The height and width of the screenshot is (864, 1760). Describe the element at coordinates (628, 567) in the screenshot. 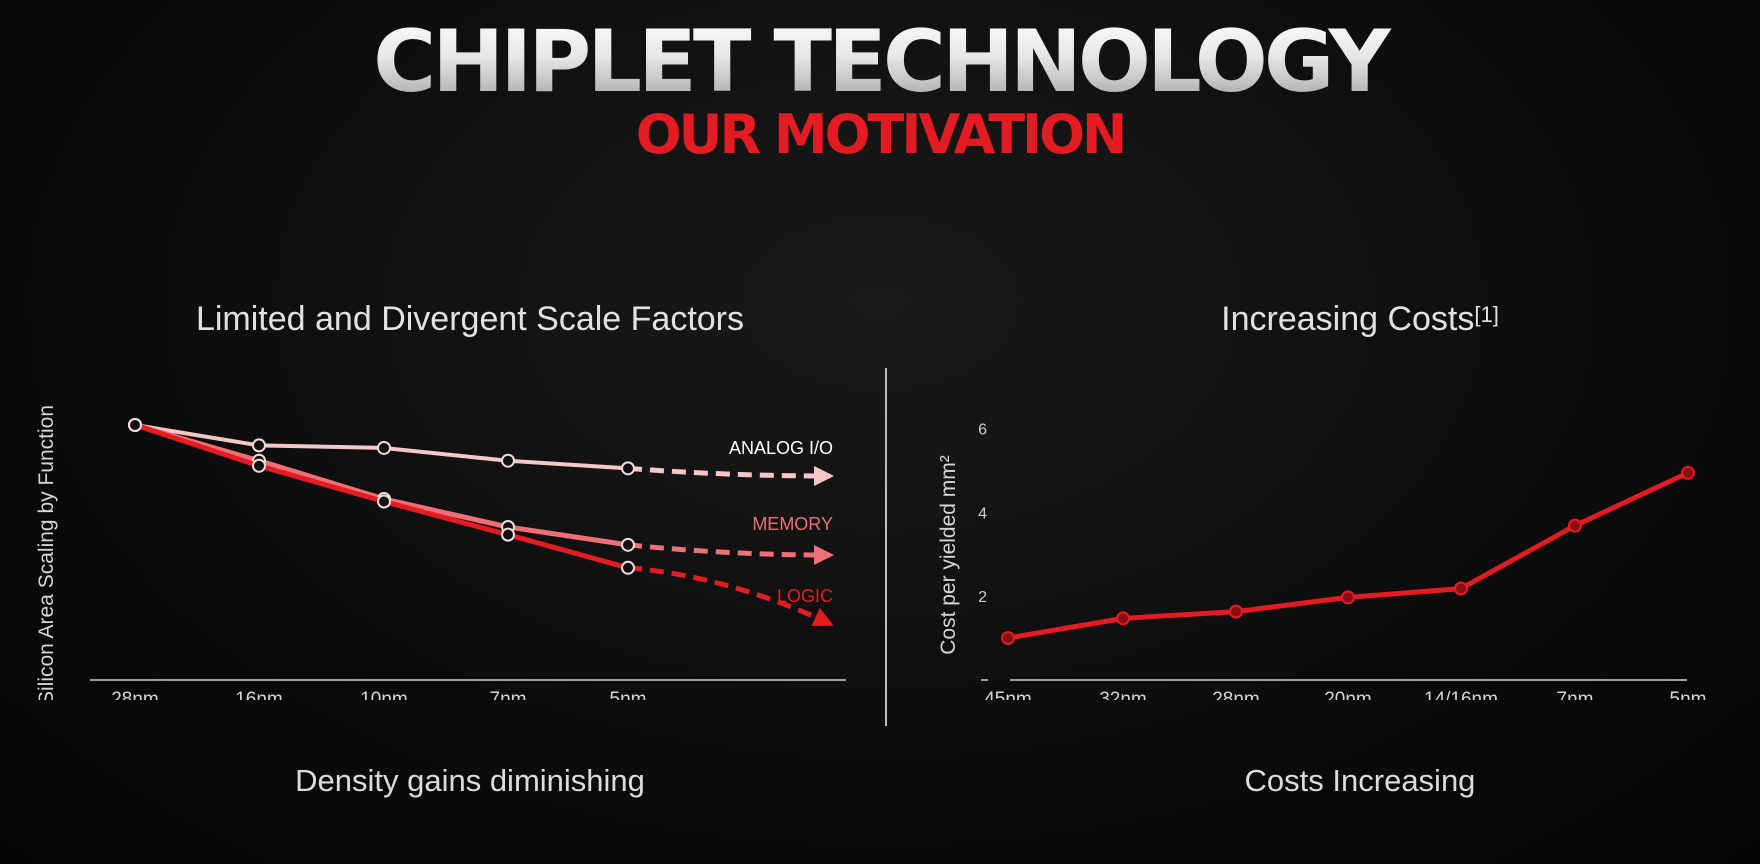

I see `point-logic-5nm` at that location.